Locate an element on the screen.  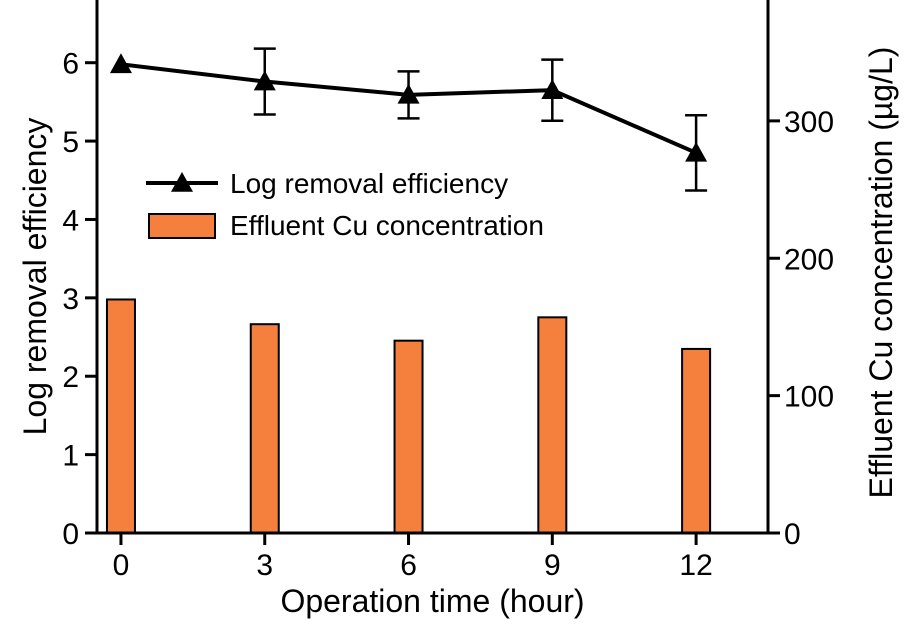
legend-label-bar: Effluent Cu concentration is located at coordinates (387, 225).